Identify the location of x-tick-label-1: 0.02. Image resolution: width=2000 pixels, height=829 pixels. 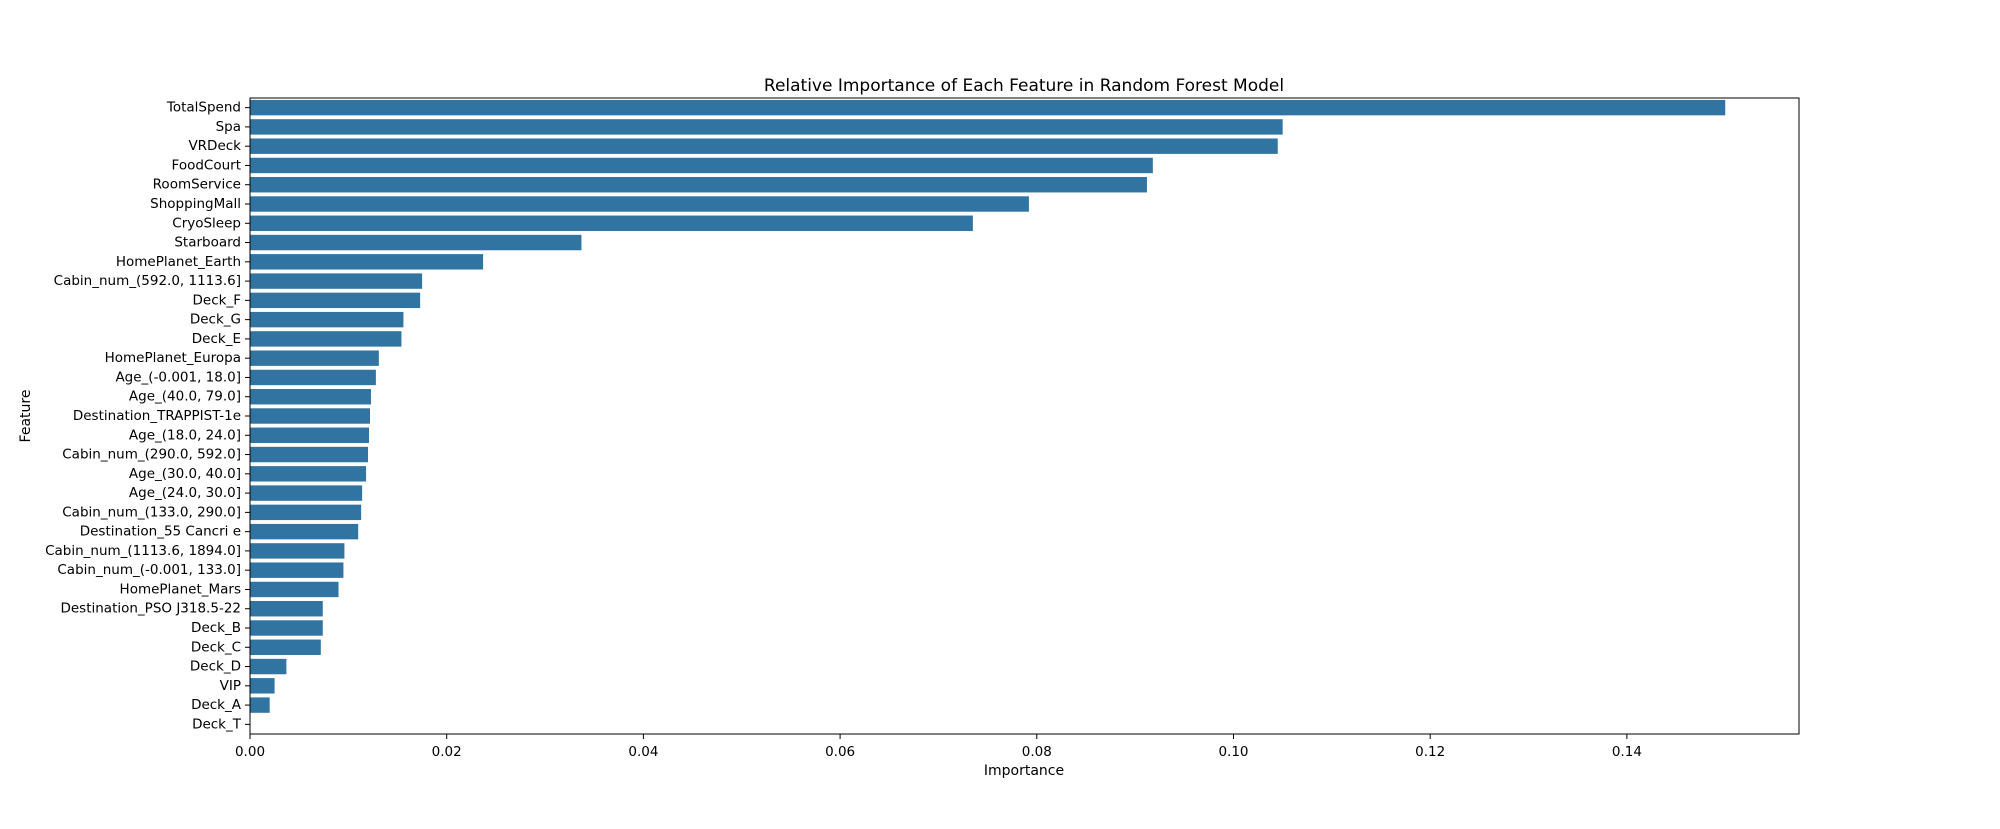
(447, 752).